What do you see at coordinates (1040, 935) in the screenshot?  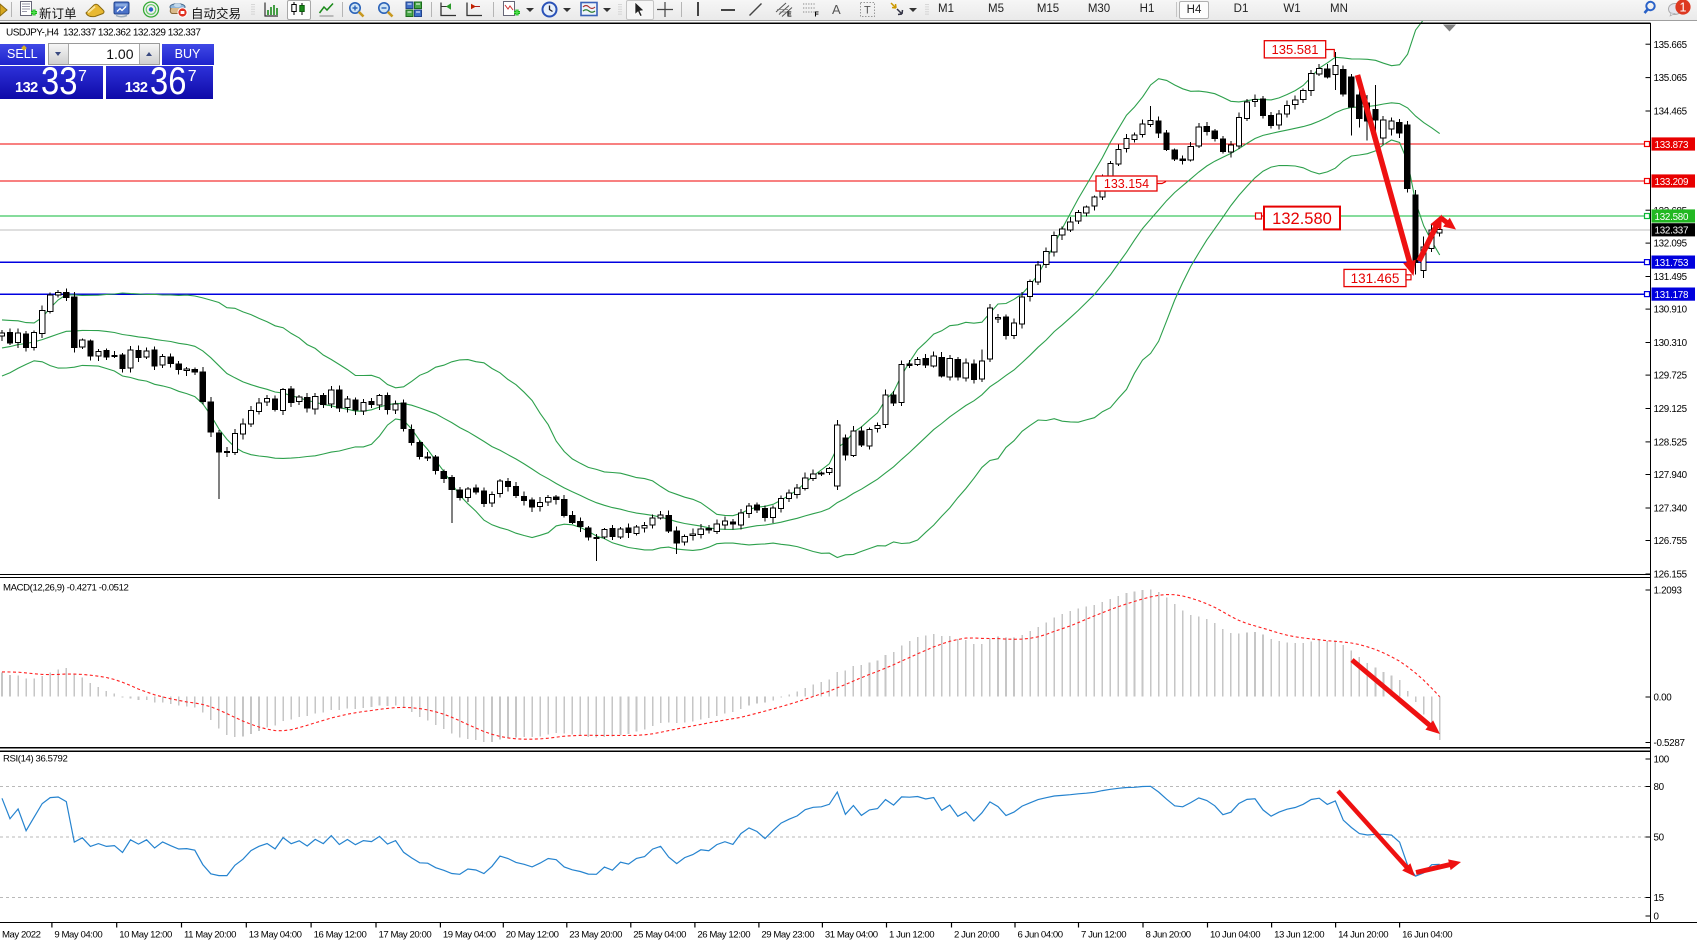 I see `svg-text: 6 Jun 04:00` at bounding box center [1040, 935].